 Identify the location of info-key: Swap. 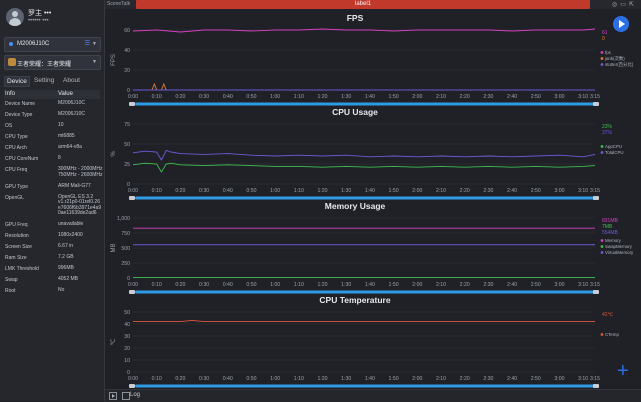
(11, 280).